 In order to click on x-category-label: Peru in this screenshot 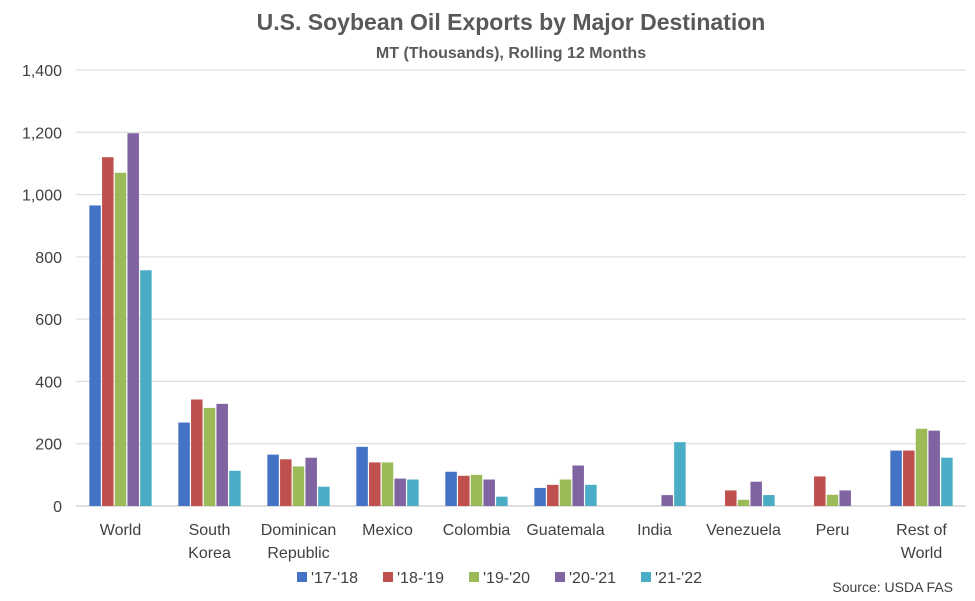, I will do `click(833, 530)`.